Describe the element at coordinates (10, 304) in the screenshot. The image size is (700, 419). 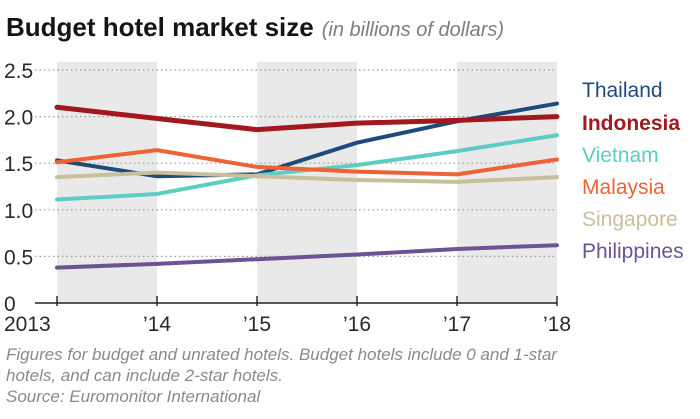
I see `y-tick-label: 0` at that location.